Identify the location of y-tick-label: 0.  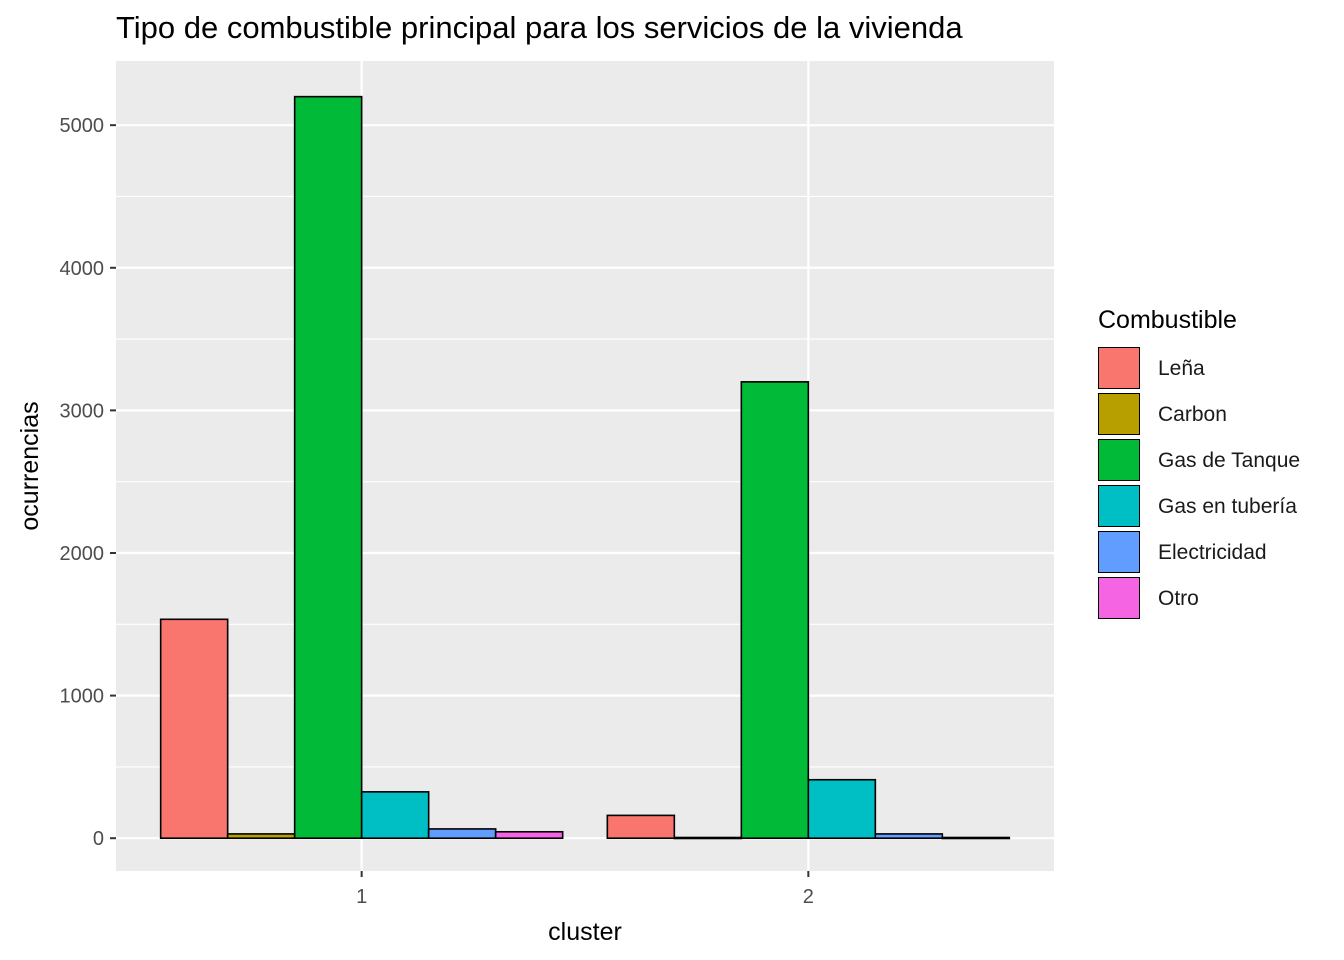
(98, 839).